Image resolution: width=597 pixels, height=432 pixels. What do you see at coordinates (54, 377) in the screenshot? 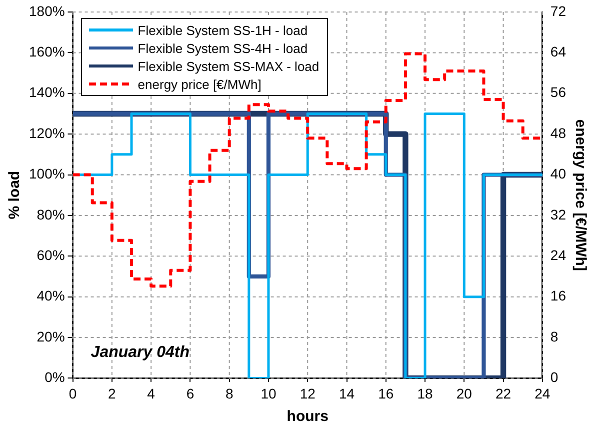
I see `y-tick-label: 0%` at bounding box center [54, 377].